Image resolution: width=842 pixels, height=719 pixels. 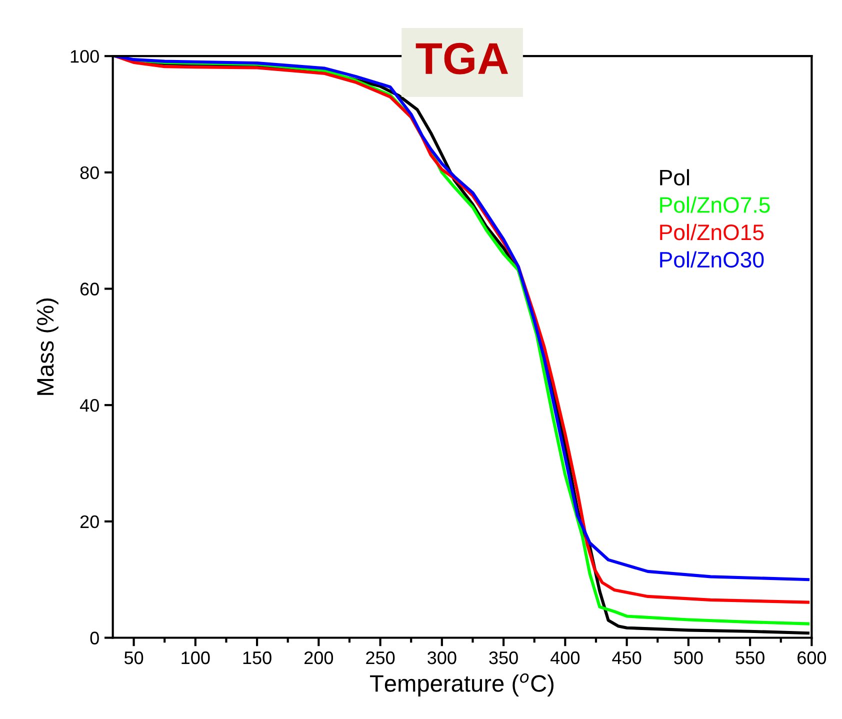 What do you see at coordinates (627, 657) in the screenshot?
I see `x-tick-label: 450` at bounding box center [627, 657].